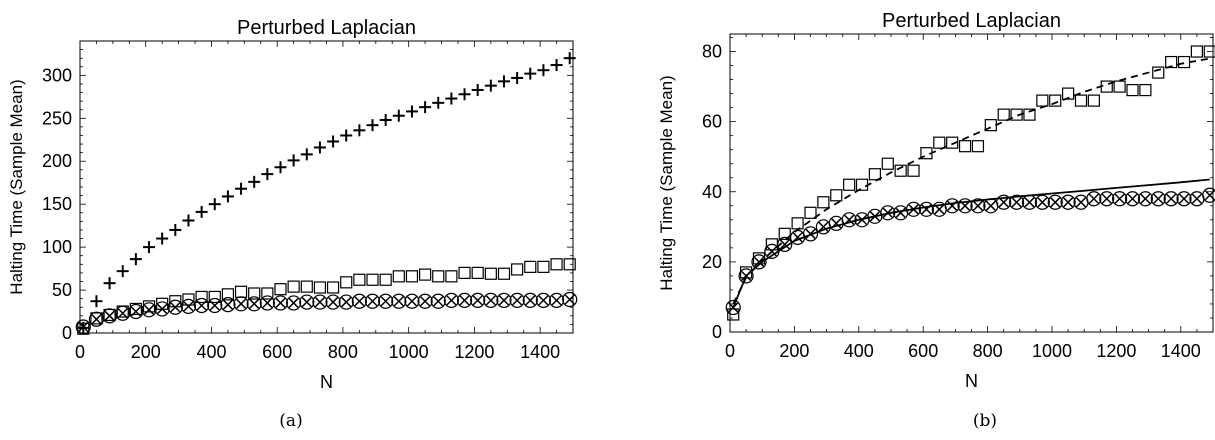 This screenshot has width=1215, height=440. What do you see at coordinates (712, 52) in the screenshot?
I see `y-tick-label: 80` at bounding box center [712, 52].